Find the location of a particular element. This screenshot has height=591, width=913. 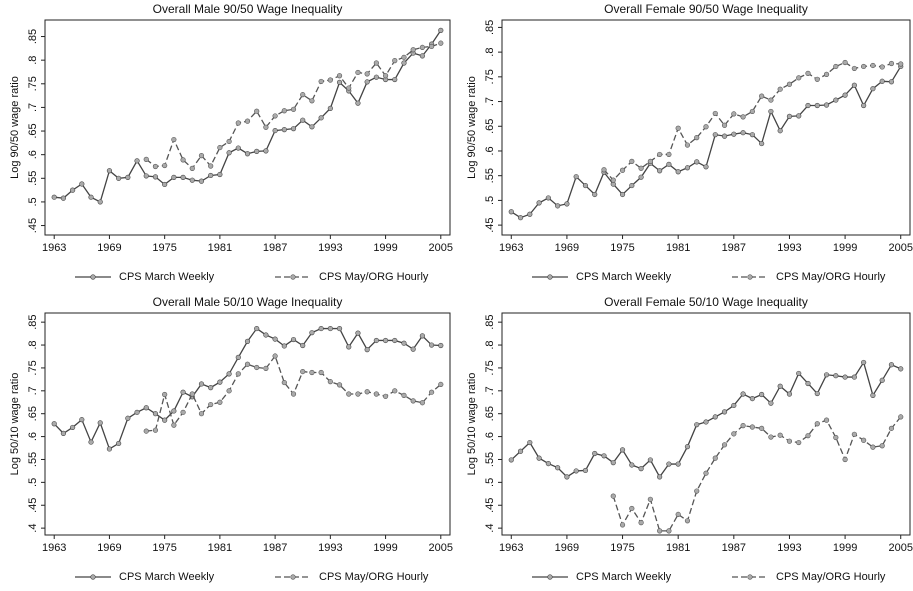

x-tick-label: 1969 is located at coordinates (109, 248).